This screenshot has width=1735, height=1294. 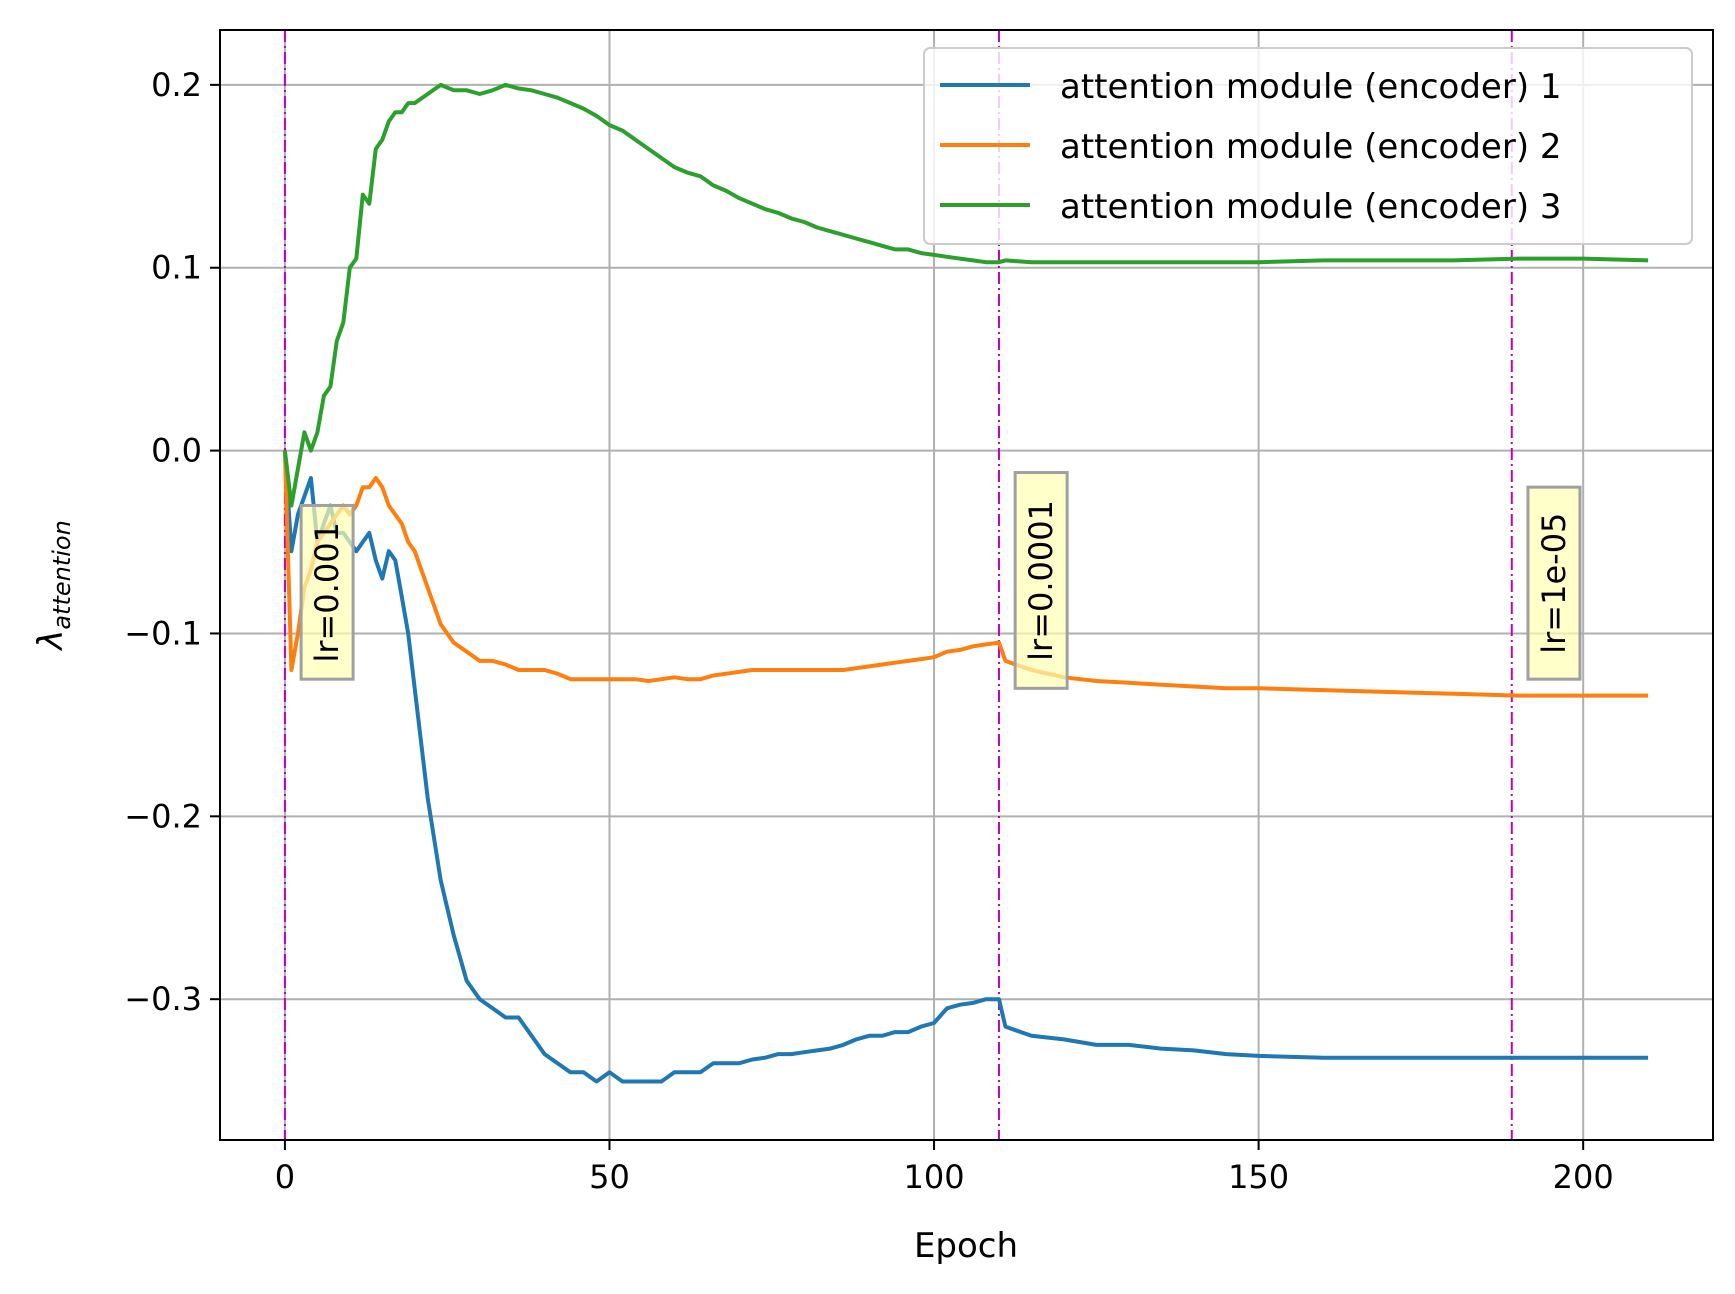 I want to click on y-axis-label-subscript: attention, so click(x=62, y=574).